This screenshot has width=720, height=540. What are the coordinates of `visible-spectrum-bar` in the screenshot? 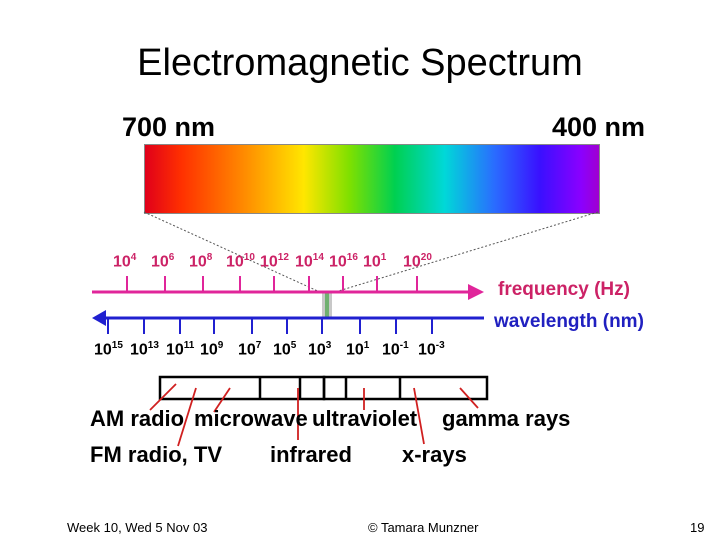 It's located at (372, 179).